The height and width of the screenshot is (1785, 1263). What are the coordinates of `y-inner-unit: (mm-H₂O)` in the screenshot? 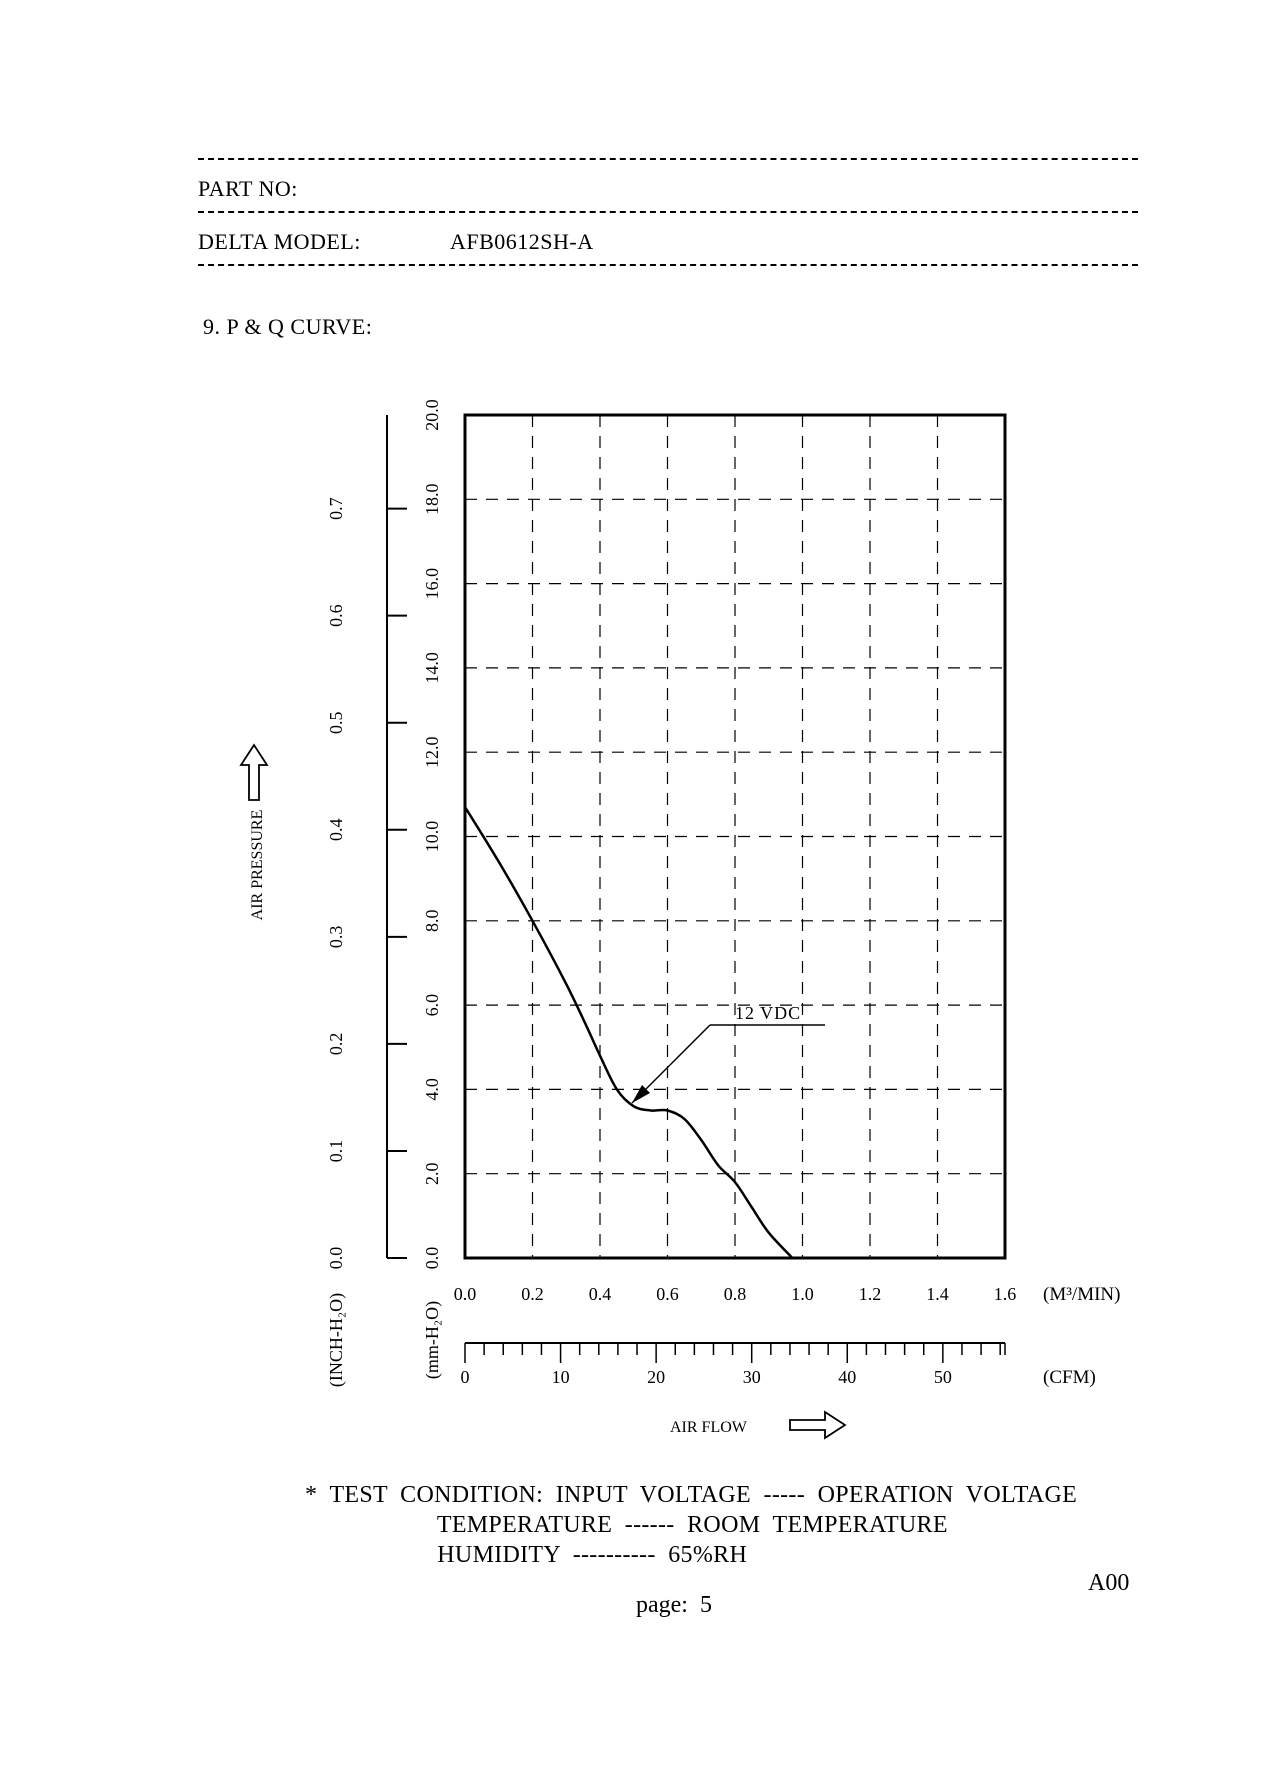 It's located at (432, 1340).